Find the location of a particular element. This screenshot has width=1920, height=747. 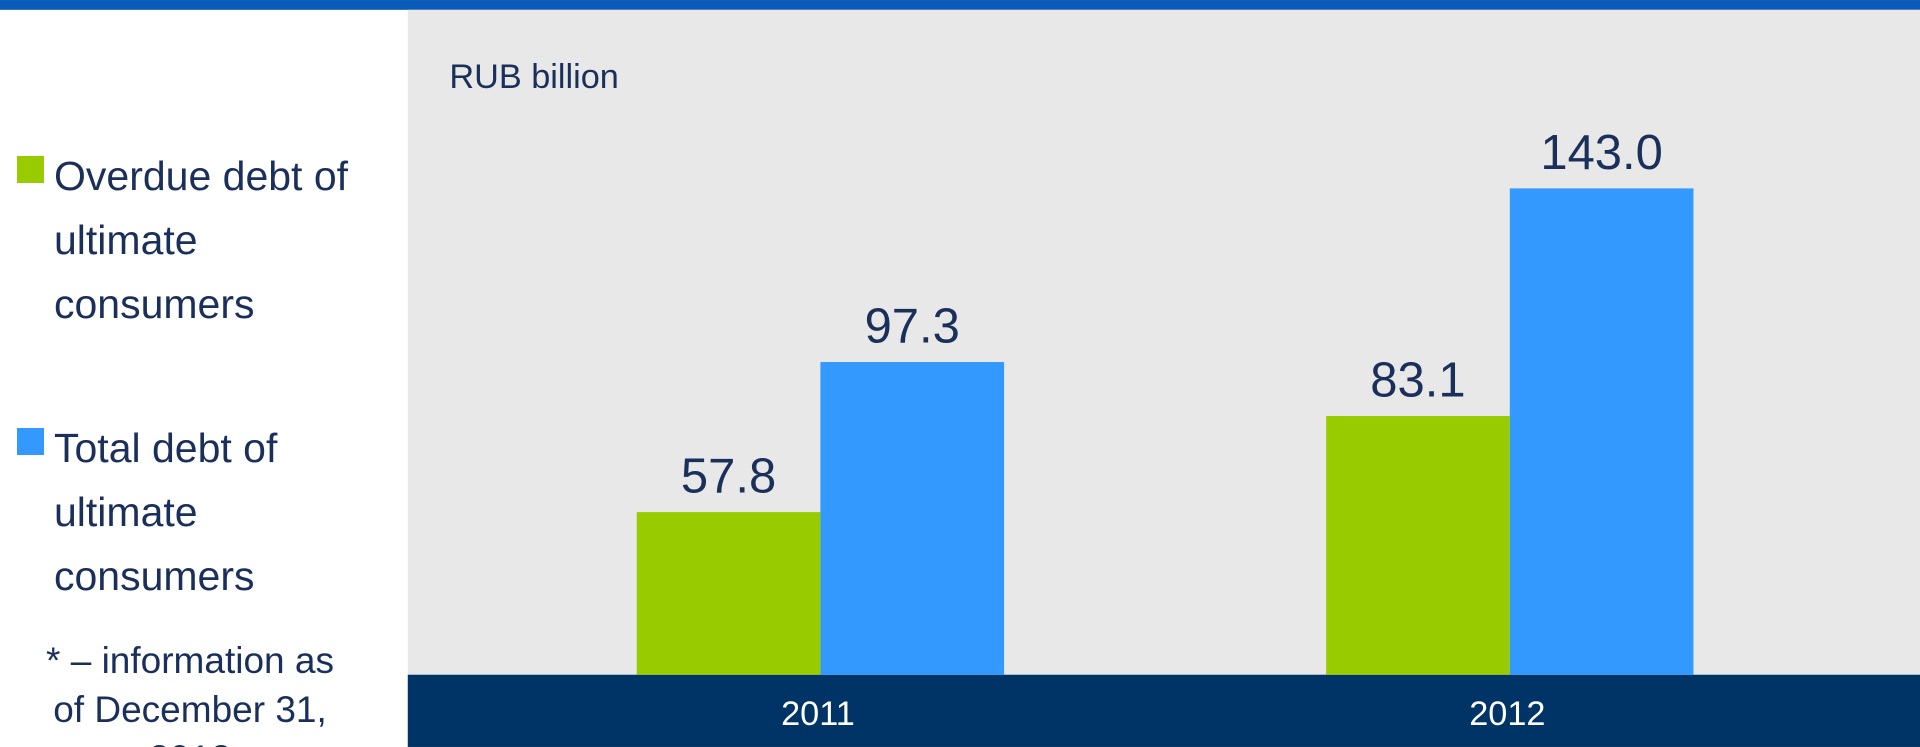

x-tick-label: 2011 is located at coordinates (818, 714).